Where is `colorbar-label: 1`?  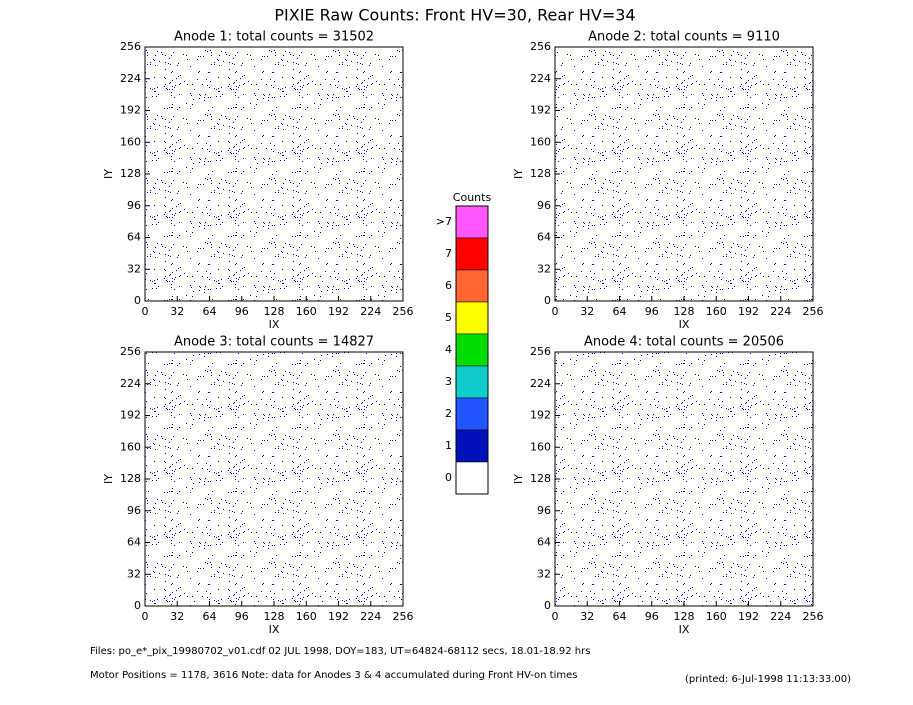
colorbar-label: 1 is located at coordinates (448, 445).